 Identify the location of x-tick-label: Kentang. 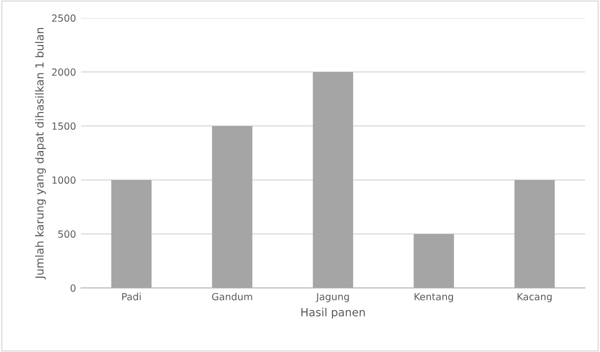
(433, 297).